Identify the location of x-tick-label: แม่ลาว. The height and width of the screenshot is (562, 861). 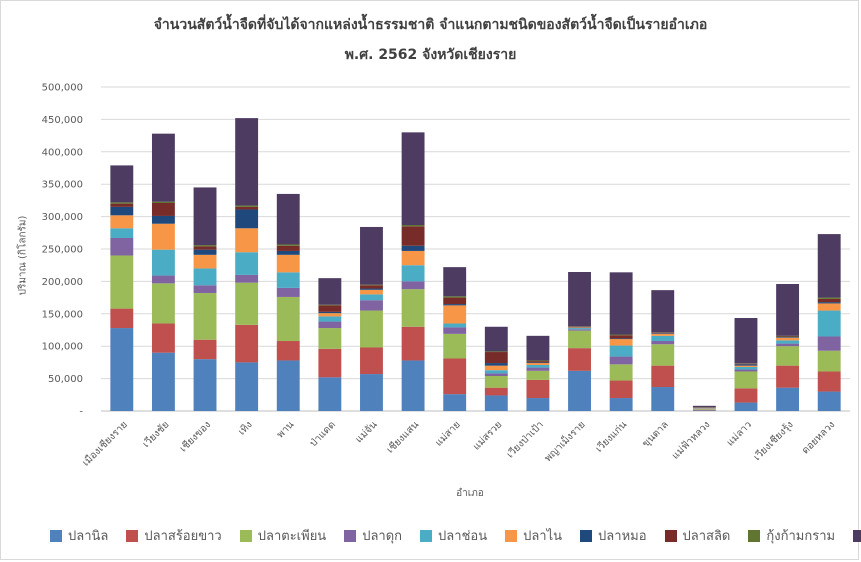
(739, 433).